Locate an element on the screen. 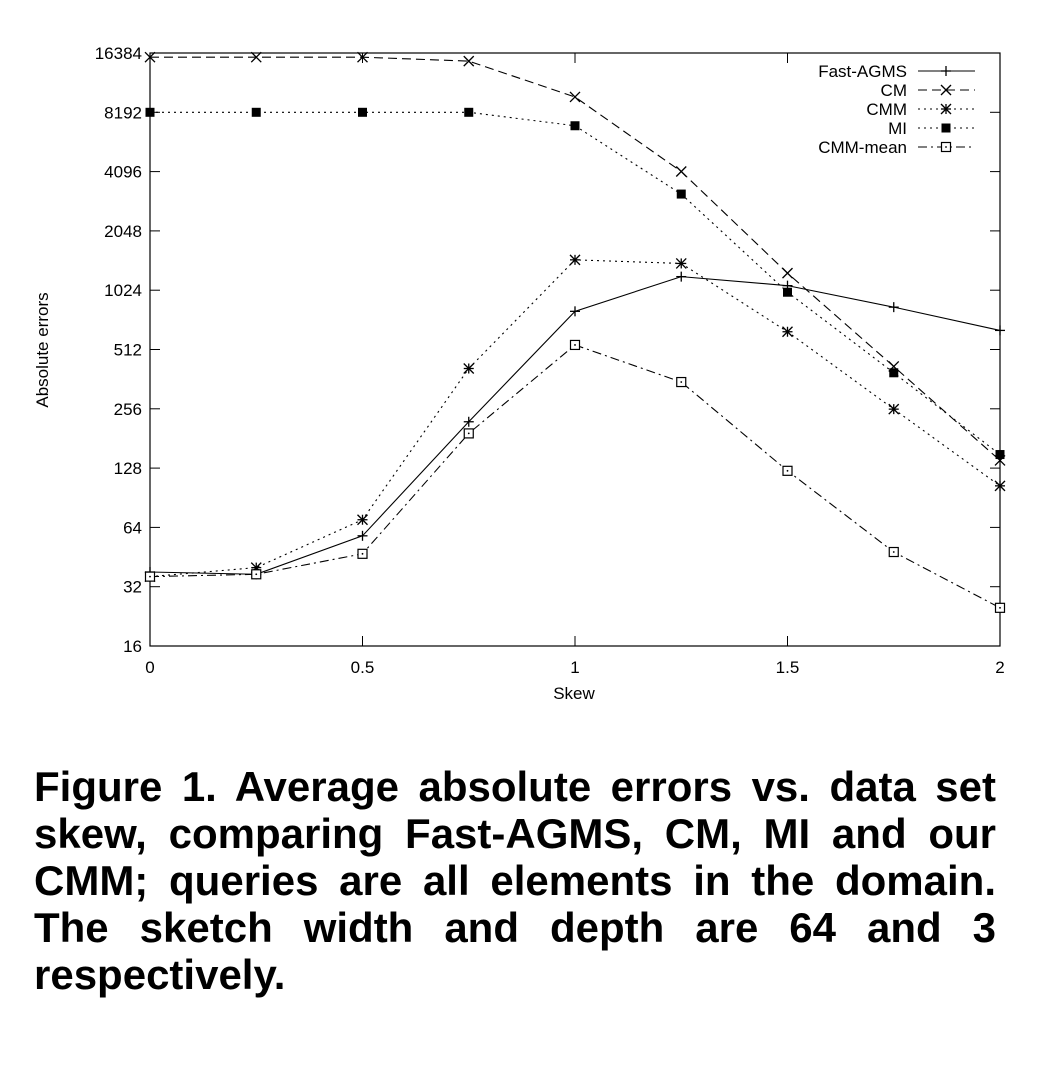  y-tick-label: 128 is located at coordinates (128, 468).